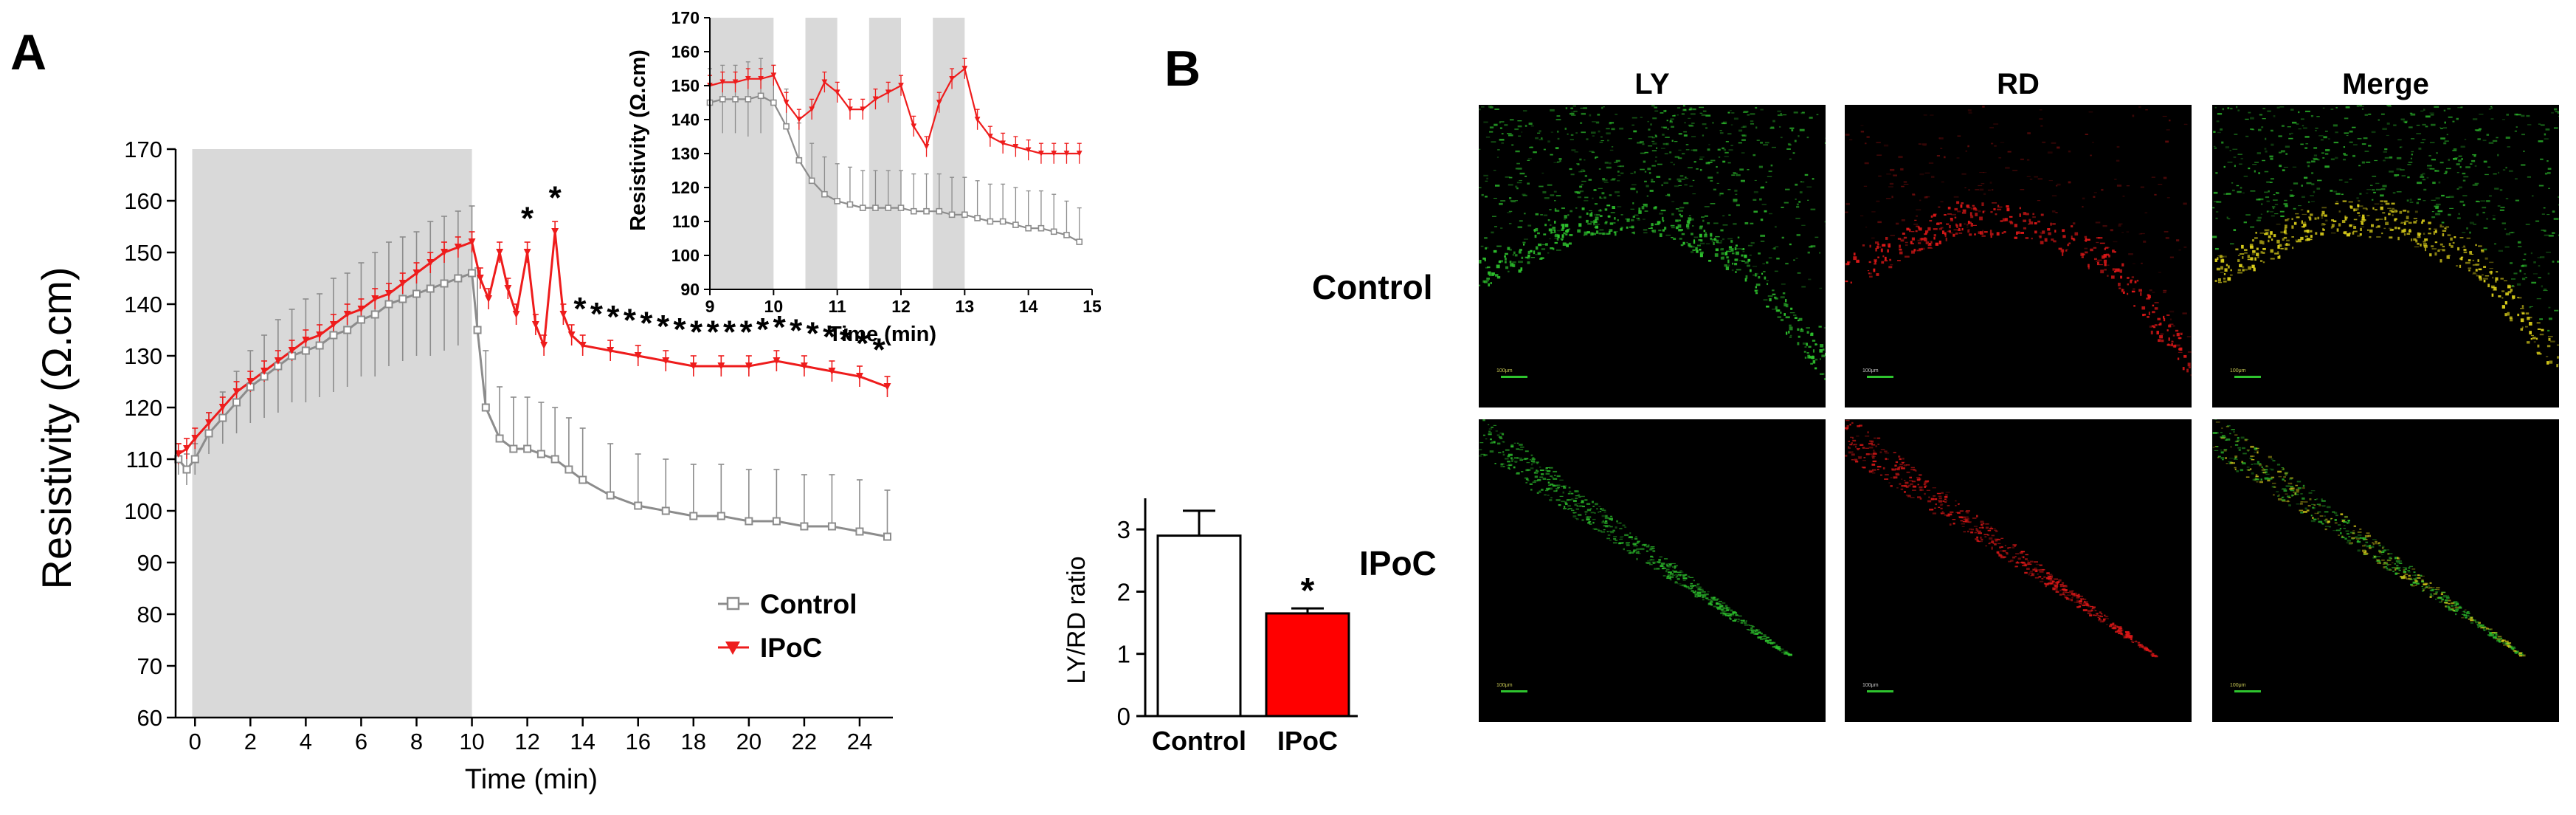 The width and height of the screenshot is (2576, 815). What do you see at coordinates (2385, 570) in the screenshot?
I see `micrograph-ipoc-merge: 100μm` at bounding box center [2385, 570].